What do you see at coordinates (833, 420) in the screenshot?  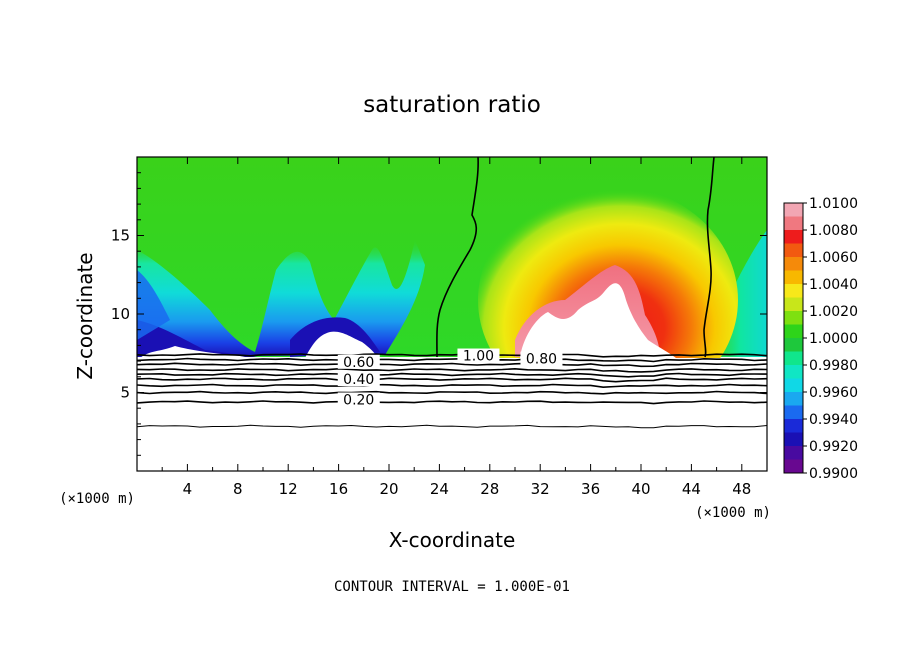 I see `colorbar-label: 0.9940` at bounding box center [833, 420].